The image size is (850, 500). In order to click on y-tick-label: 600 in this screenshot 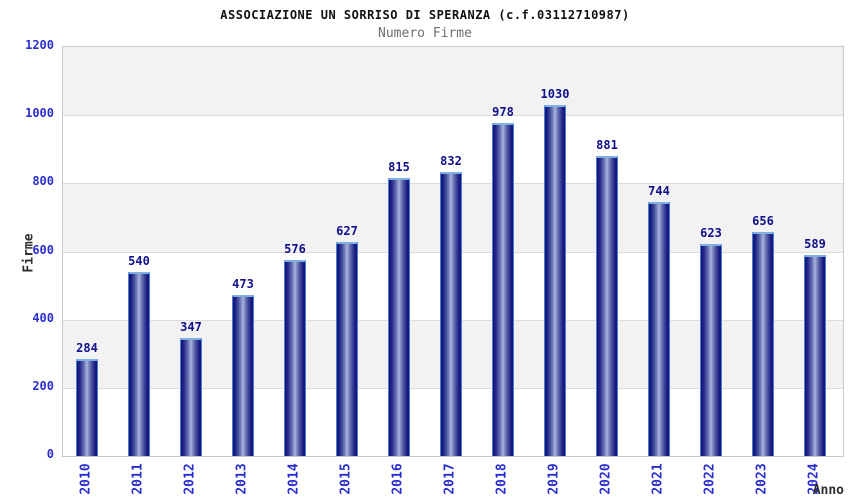, I will do `click(43, 250)`.